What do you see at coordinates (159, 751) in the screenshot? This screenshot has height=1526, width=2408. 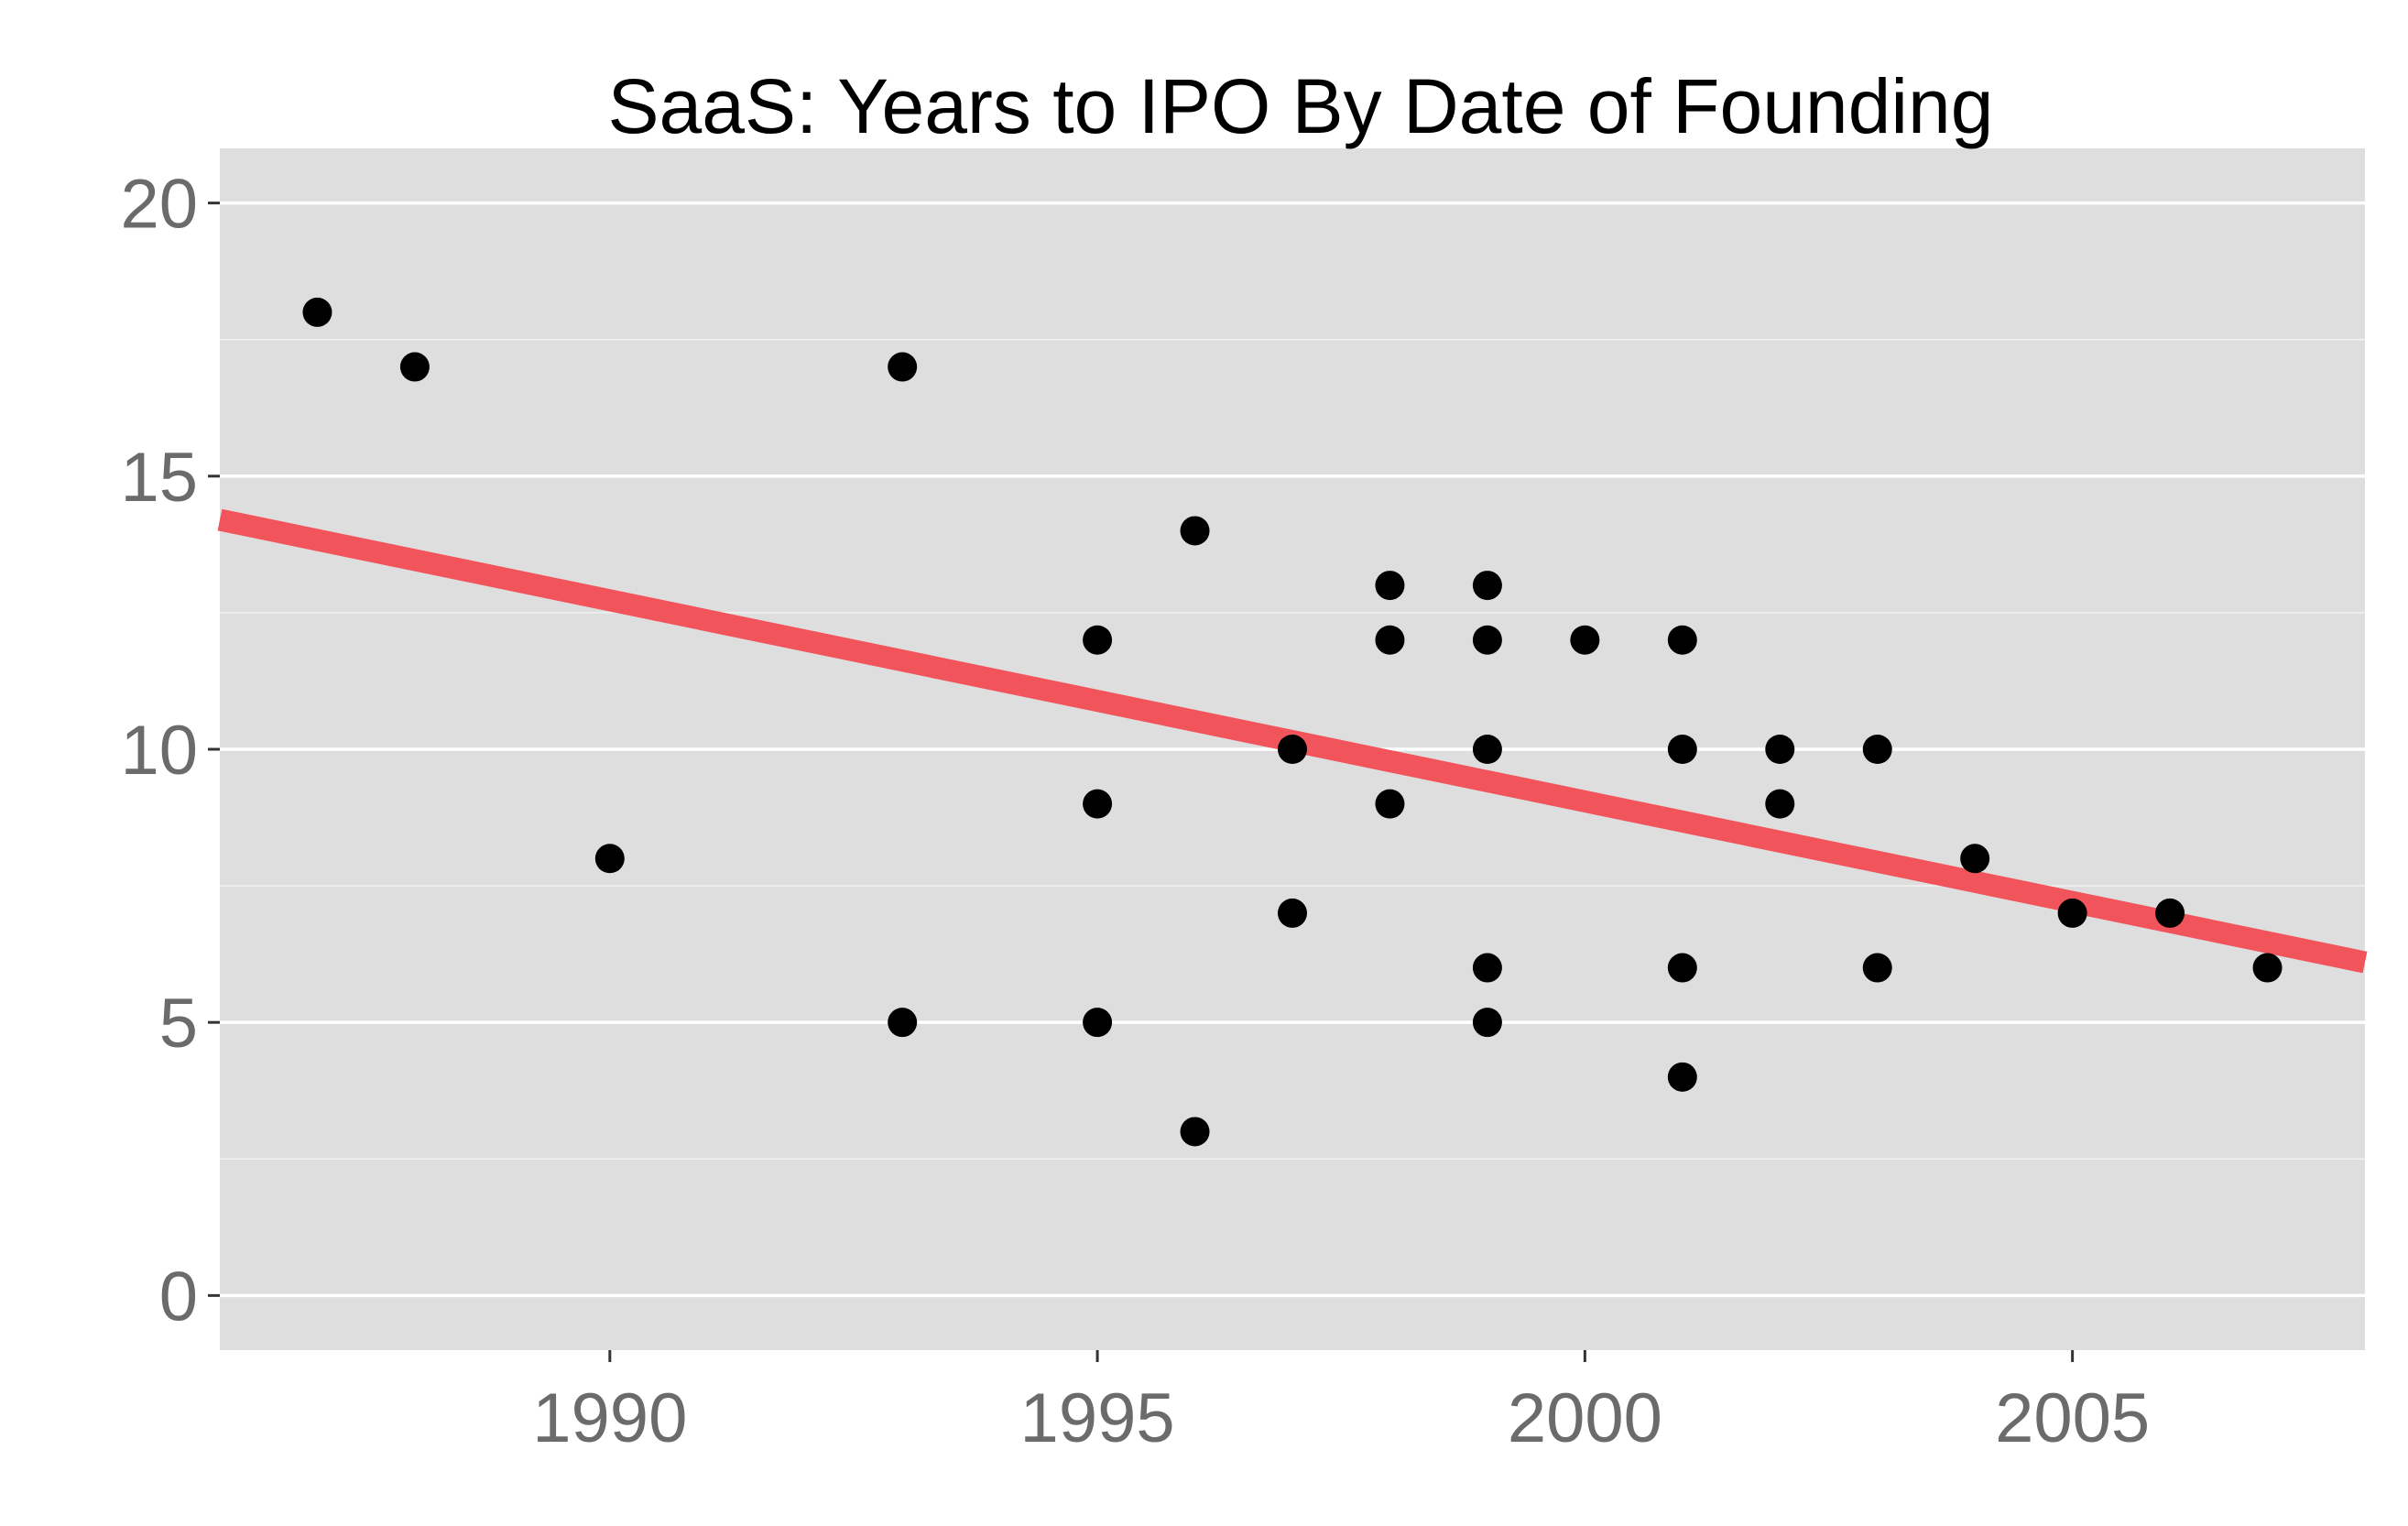 I see `y-tick-label: 10` at bounding box center [159, 751].